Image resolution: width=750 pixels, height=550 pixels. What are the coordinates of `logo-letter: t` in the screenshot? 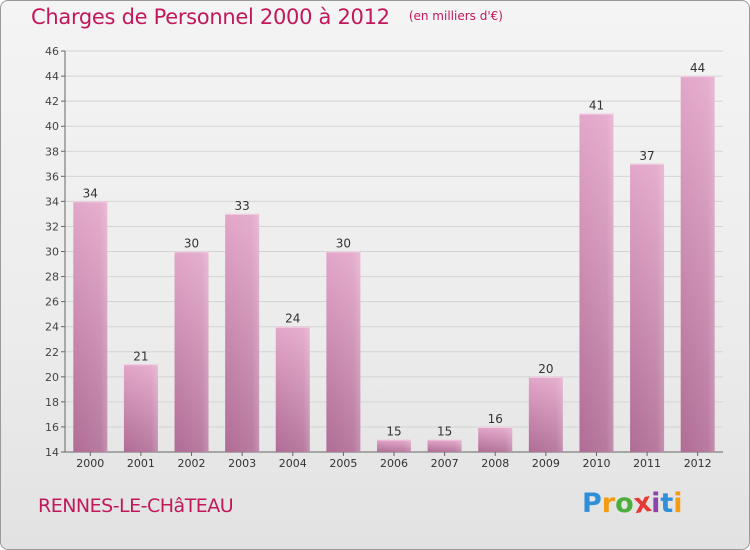 It's located at (667, 503).